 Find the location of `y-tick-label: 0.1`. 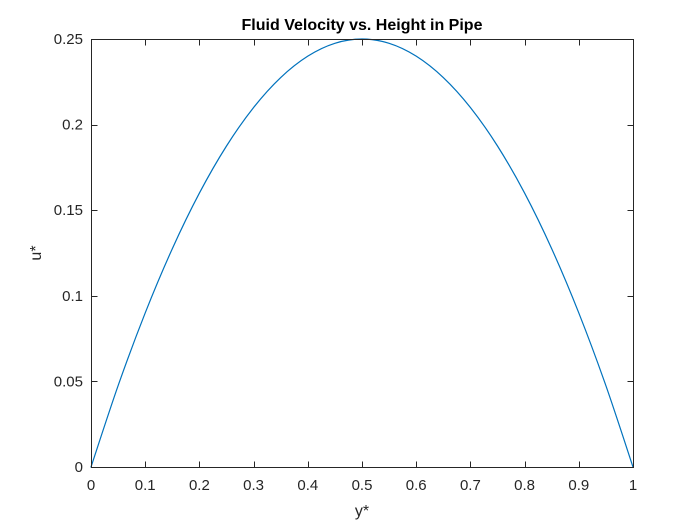

y-tick-label: 0.1 is located at coordinates (72, 296).